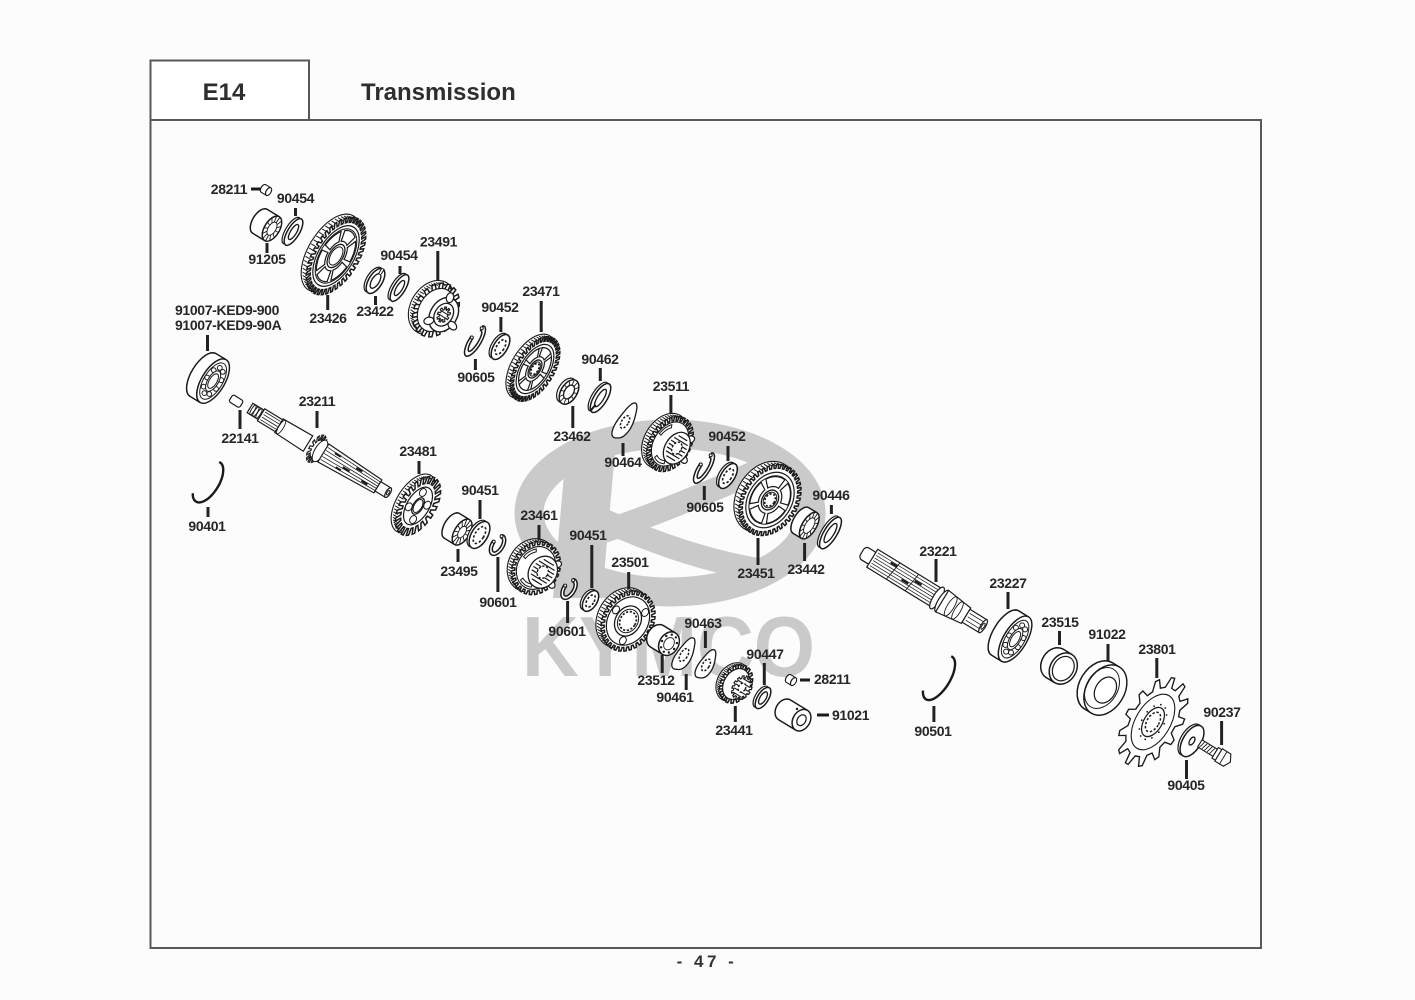 This screenshot has height=1000, width=1415. Describe the element at coordinates (328, 318) in the screenshot. I see `svg-text: 23426` at that location.